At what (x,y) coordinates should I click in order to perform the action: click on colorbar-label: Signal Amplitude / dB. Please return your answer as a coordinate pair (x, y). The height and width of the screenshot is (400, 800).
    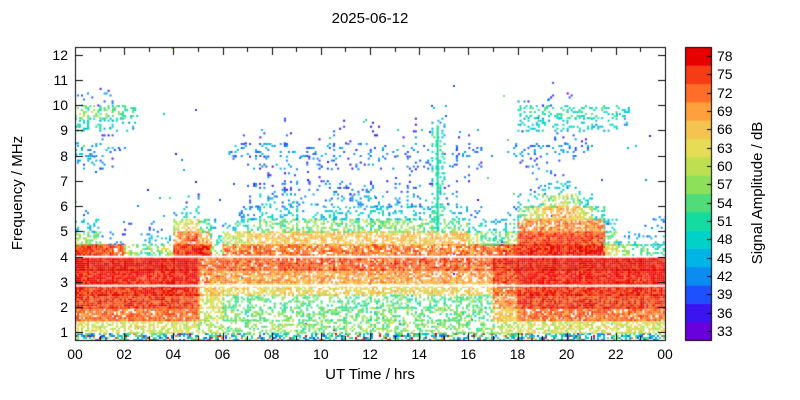
    Looking at the image, I should click on (757, 193).